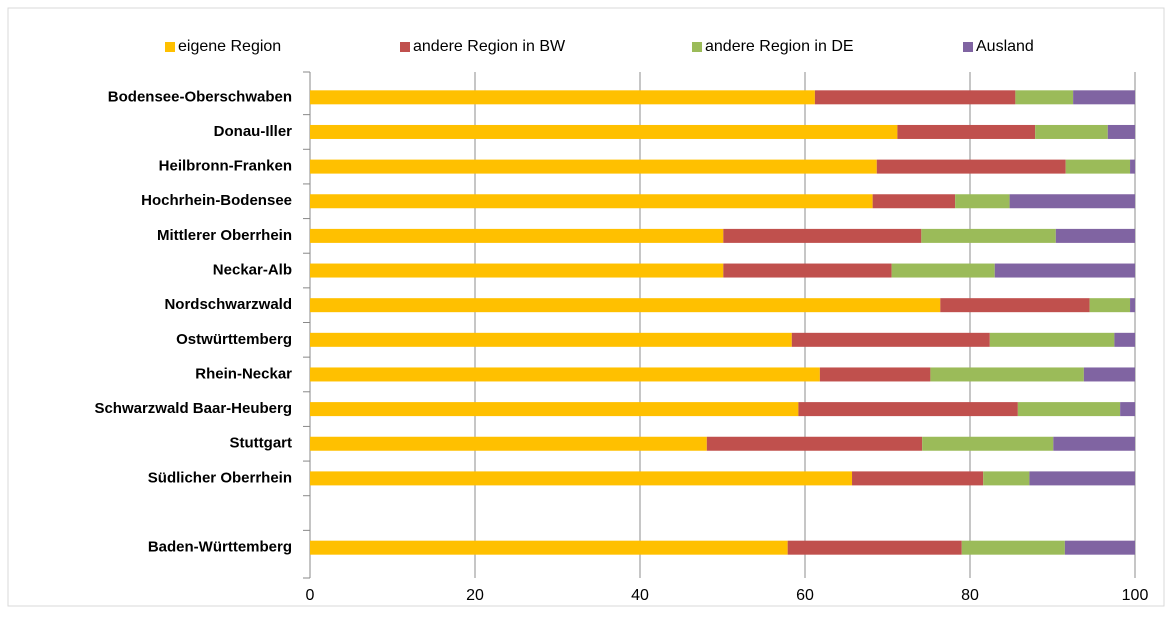  I want to click on y-tick-label: Nordschwarzwald, so click(228, 304).